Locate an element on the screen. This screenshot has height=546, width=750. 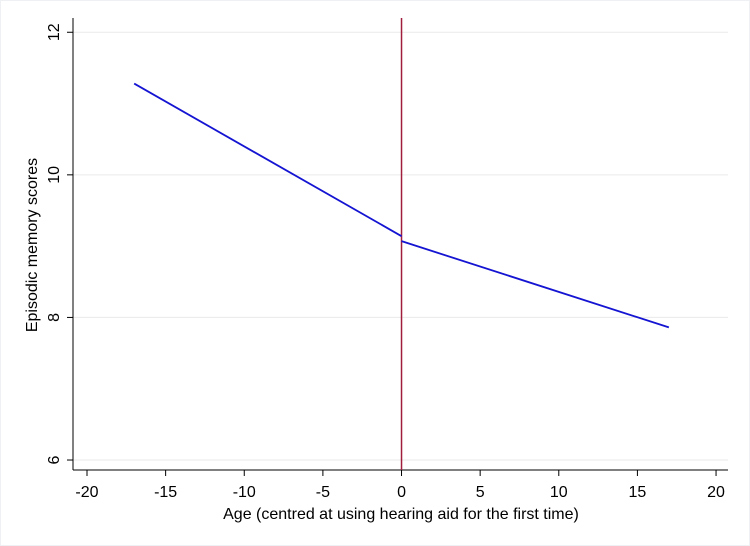
x-tick-label: 5 is located at coordinates (480, 492).